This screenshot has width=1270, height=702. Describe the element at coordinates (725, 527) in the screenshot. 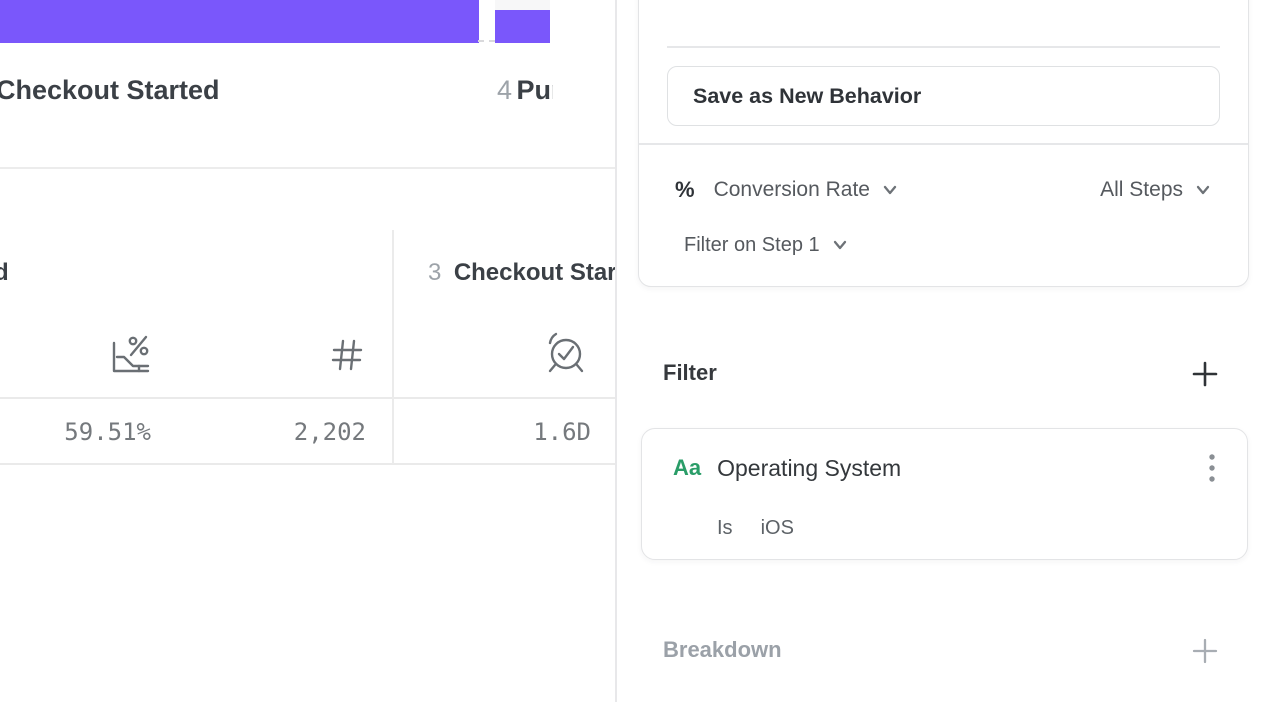

I see `filter-operator: Is` at that location.